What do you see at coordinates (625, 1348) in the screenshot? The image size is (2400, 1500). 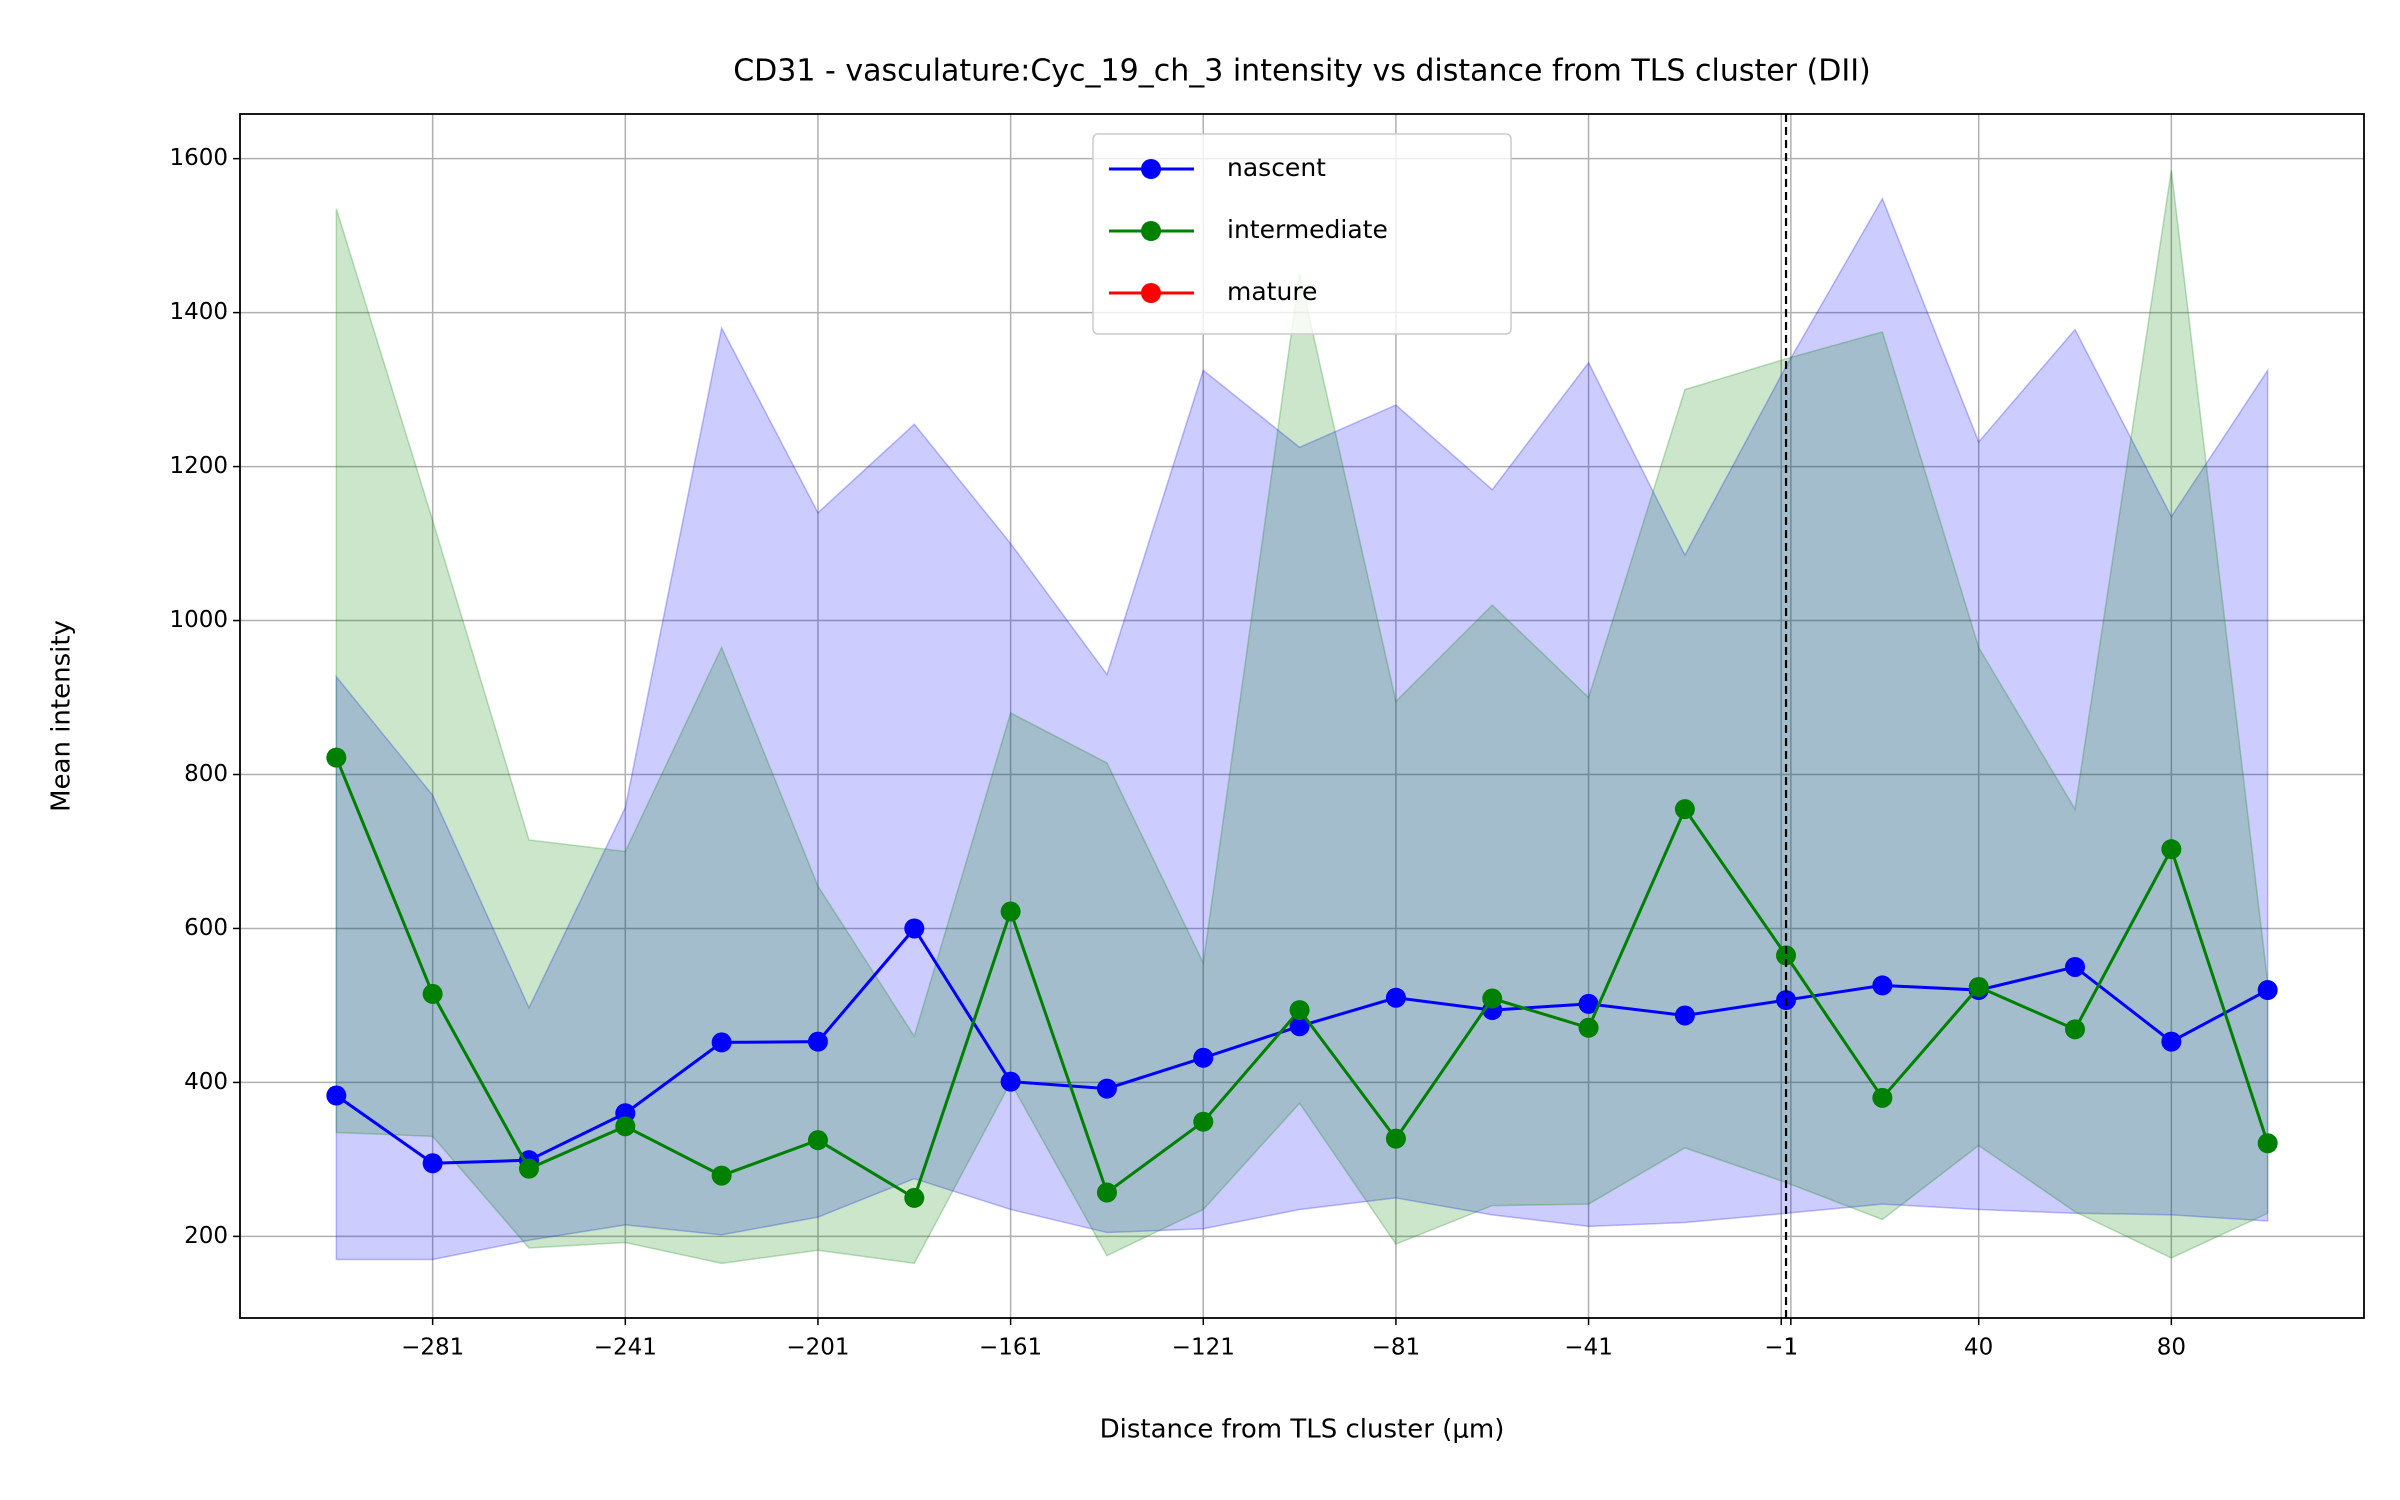 I see `x-tick-label: −241` at bounding box center [625, 1348].